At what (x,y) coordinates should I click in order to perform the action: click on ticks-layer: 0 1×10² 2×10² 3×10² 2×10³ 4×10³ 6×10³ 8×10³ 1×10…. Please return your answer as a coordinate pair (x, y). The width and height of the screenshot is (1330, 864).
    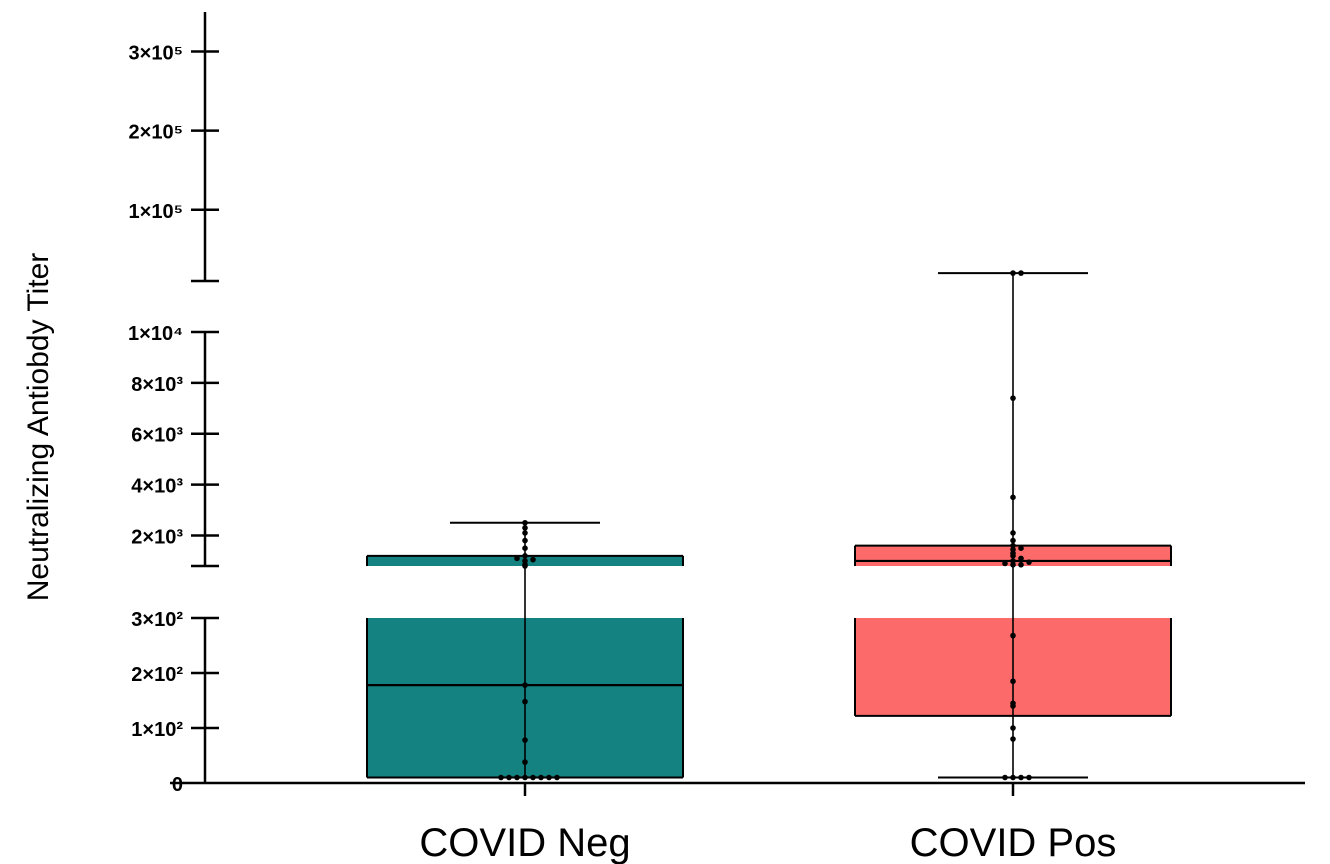
    Looking at the image, I should click on (173, 419).